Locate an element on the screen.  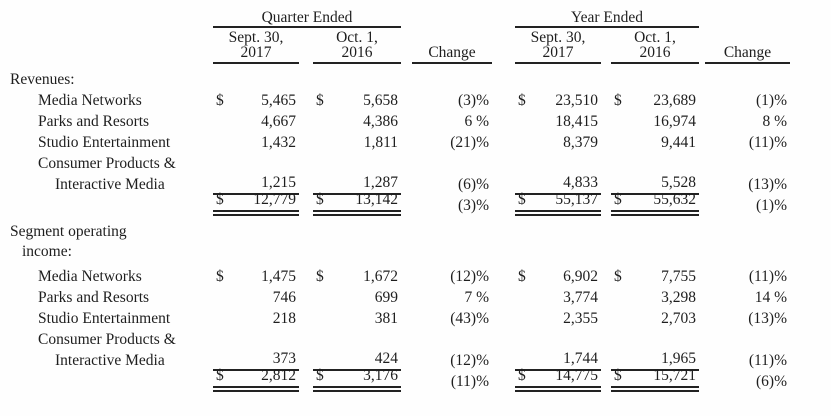
value: 373 is located at coordinates (284, 358).